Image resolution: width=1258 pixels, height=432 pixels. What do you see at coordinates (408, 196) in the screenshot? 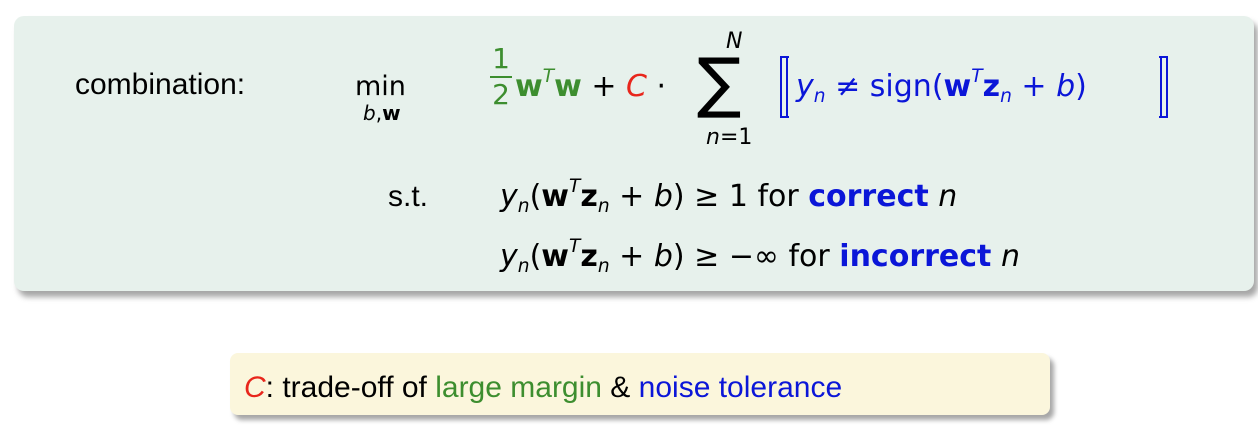
I see `subject-to-label: s.t.` at bounding box center [408, 196].